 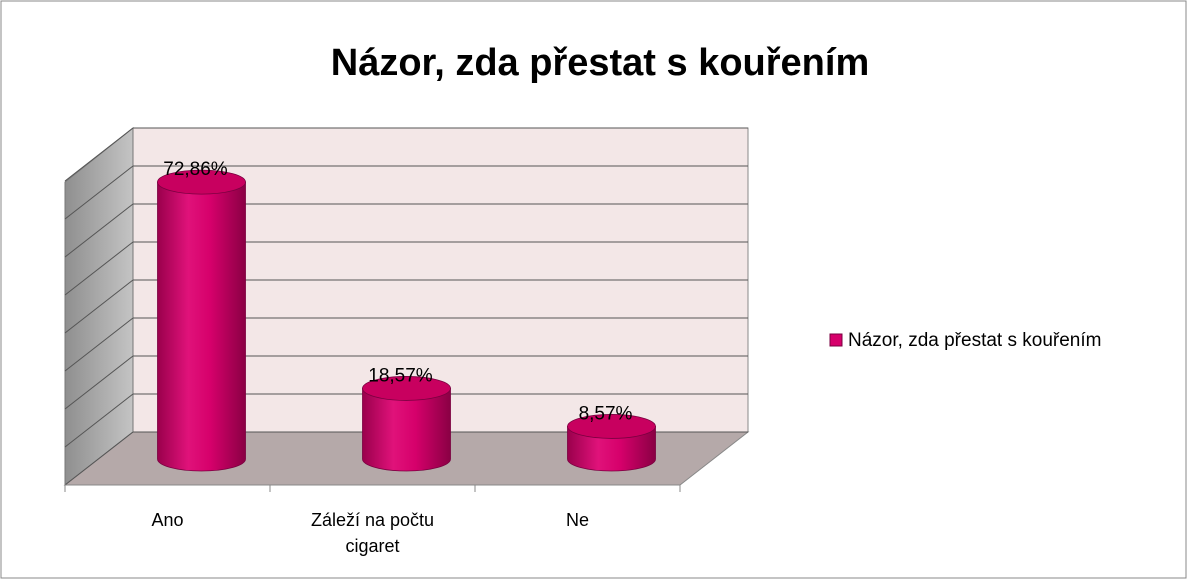 What do you see at coordinates (600, 63) in the screenshot?
I see `chart-title: Názor, zda přestat s kouřením` at bounding box center [600, 63].